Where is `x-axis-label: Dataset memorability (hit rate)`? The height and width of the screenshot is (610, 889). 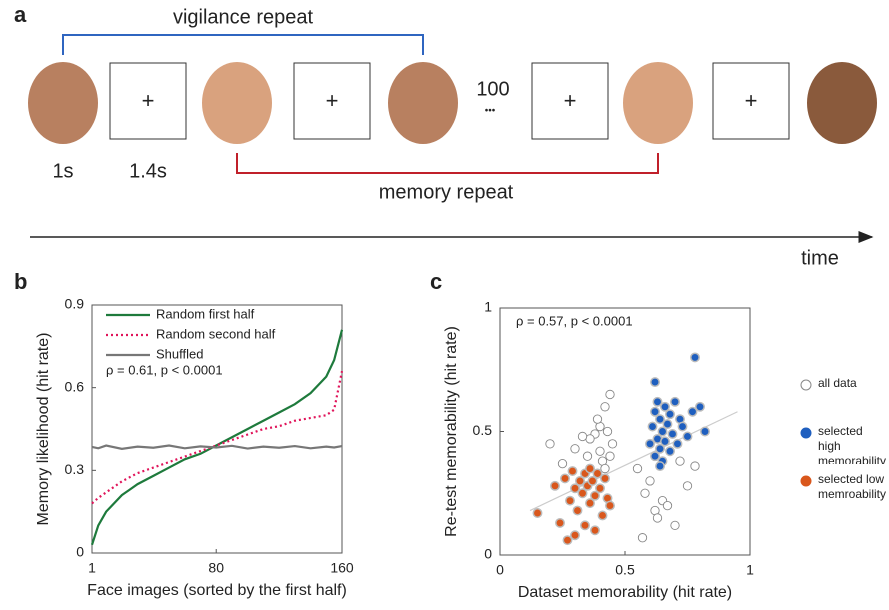 x-axis-label: Dataset memorability (hit rate) is located at coordinates (625, 592).